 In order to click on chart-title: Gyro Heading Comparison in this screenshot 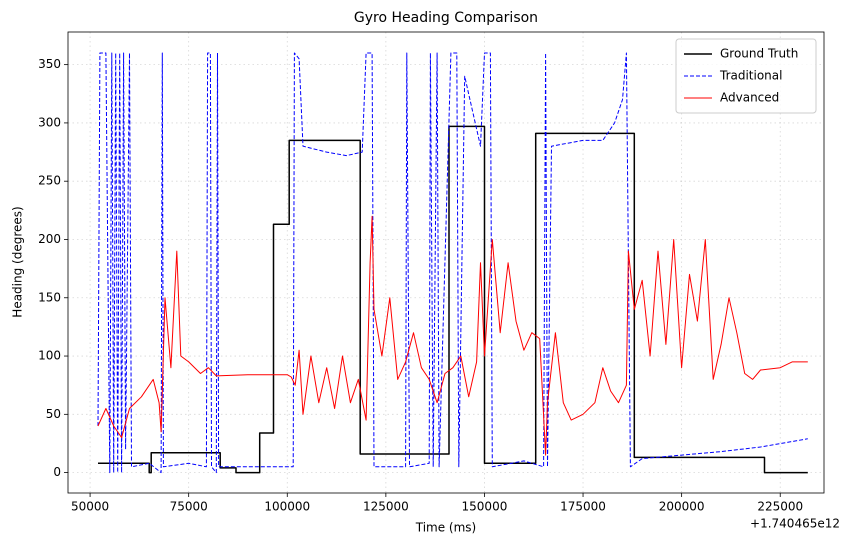, I will do `click(446, 18)`.